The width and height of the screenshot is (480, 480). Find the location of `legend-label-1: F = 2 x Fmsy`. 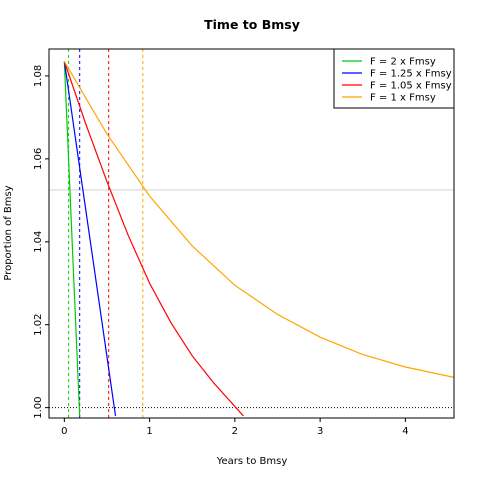

legend-label-1: F = 2 x Fmsy is located at coordinates (403, 62).